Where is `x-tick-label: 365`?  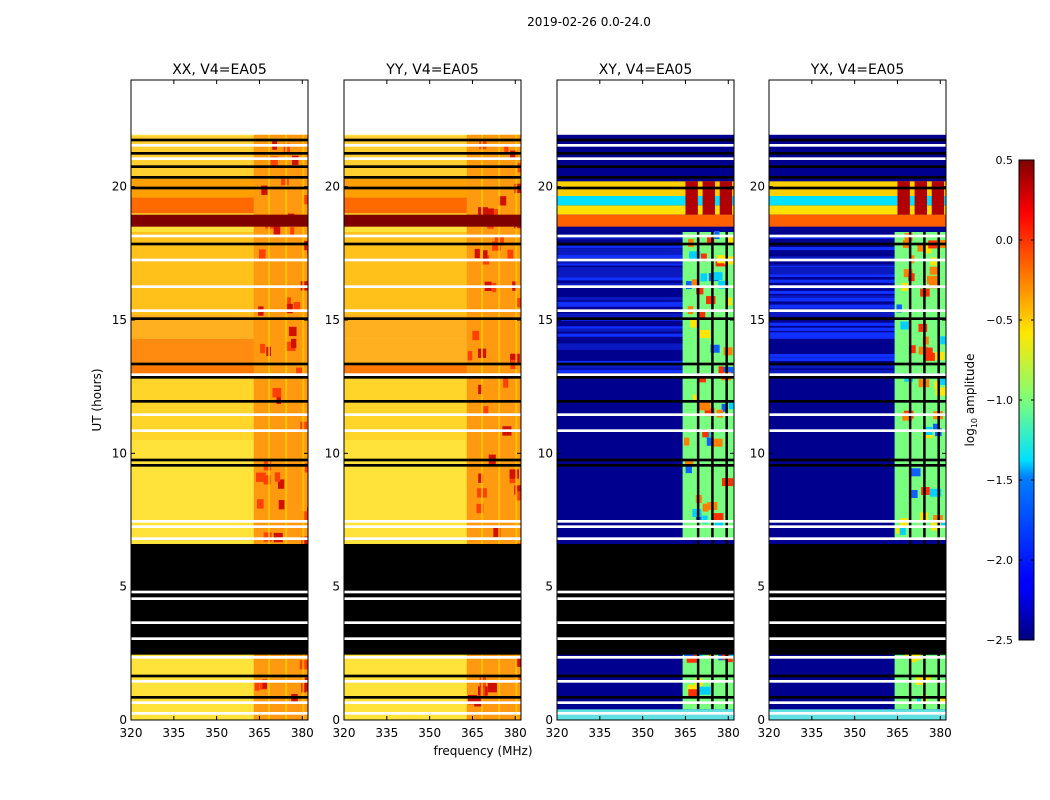
x-tick-label: 365 is located at coordinates (259, 733).